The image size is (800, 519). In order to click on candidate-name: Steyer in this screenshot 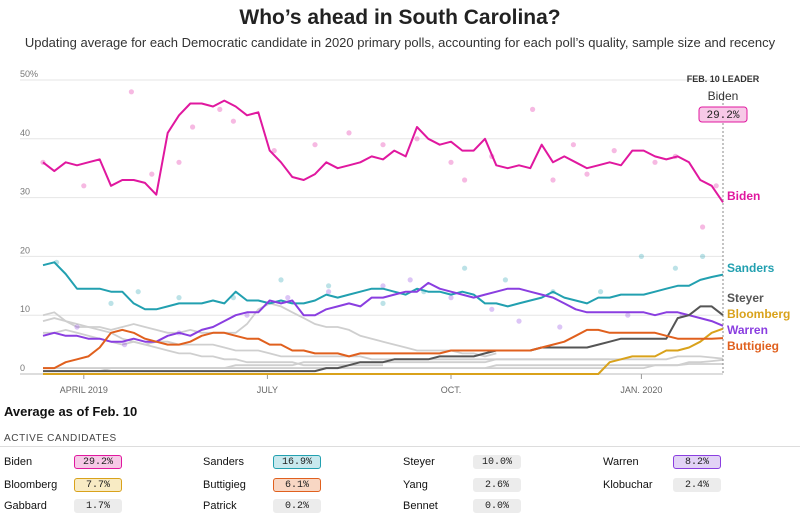, I will do `click(419, 462)`.